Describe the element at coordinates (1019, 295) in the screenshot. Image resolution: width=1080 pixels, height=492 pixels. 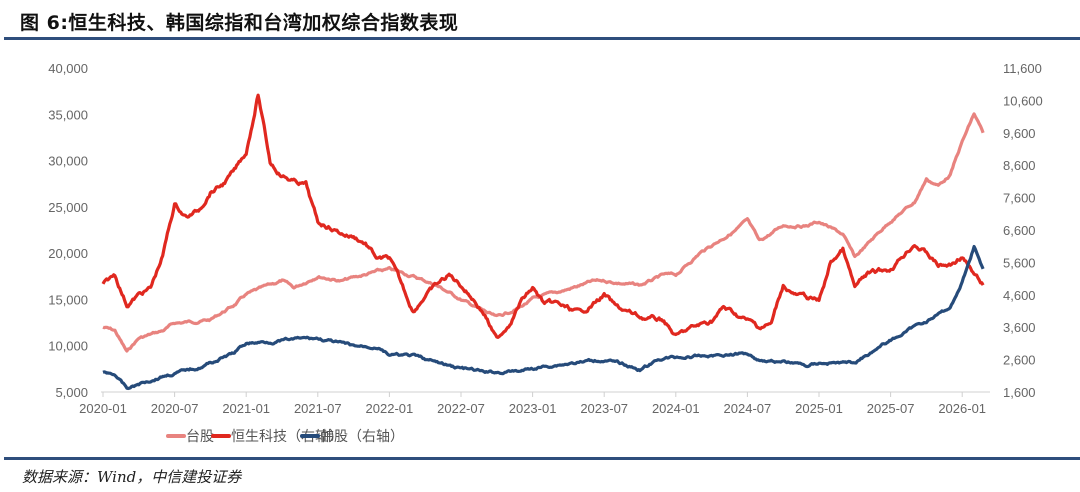
I see `right-y-tick-label: 4,600` at that location.